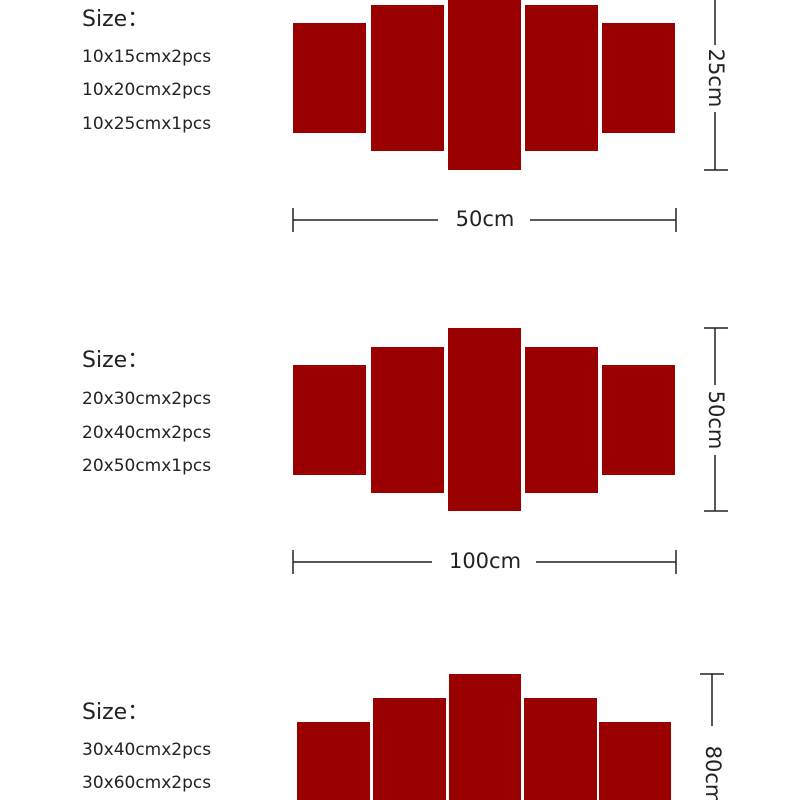 Image resolution: width=800 pixels, height=800 pixels. I want to click on size-line: 30x40cmx2pcs, so click(146, 750).